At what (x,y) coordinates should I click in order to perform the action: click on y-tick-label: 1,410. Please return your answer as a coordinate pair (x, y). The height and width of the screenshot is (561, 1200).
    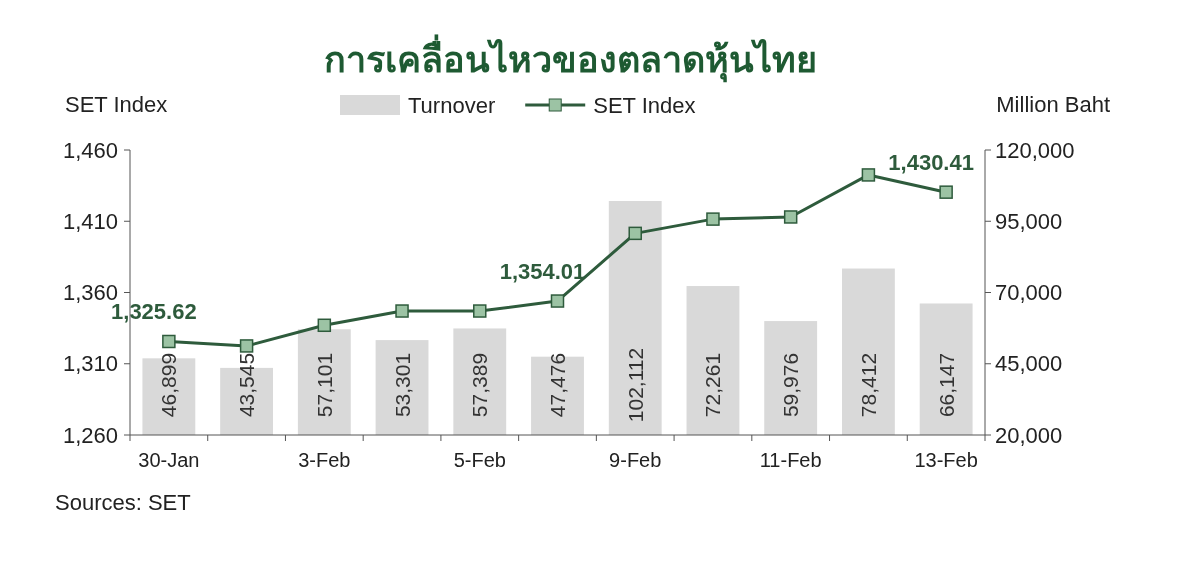
    Looking at the image, I should click on (90, 221).